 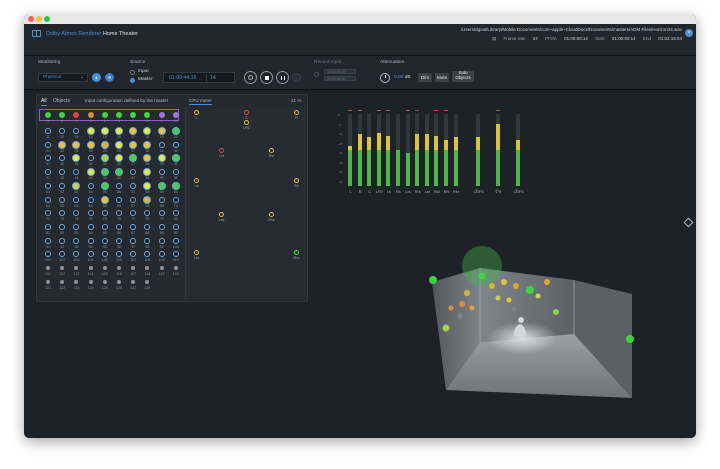 What do you see at coordinates (133, 134) in the screenshot?
I see `object-input-cell: 17` at bounding box center [133, 134].